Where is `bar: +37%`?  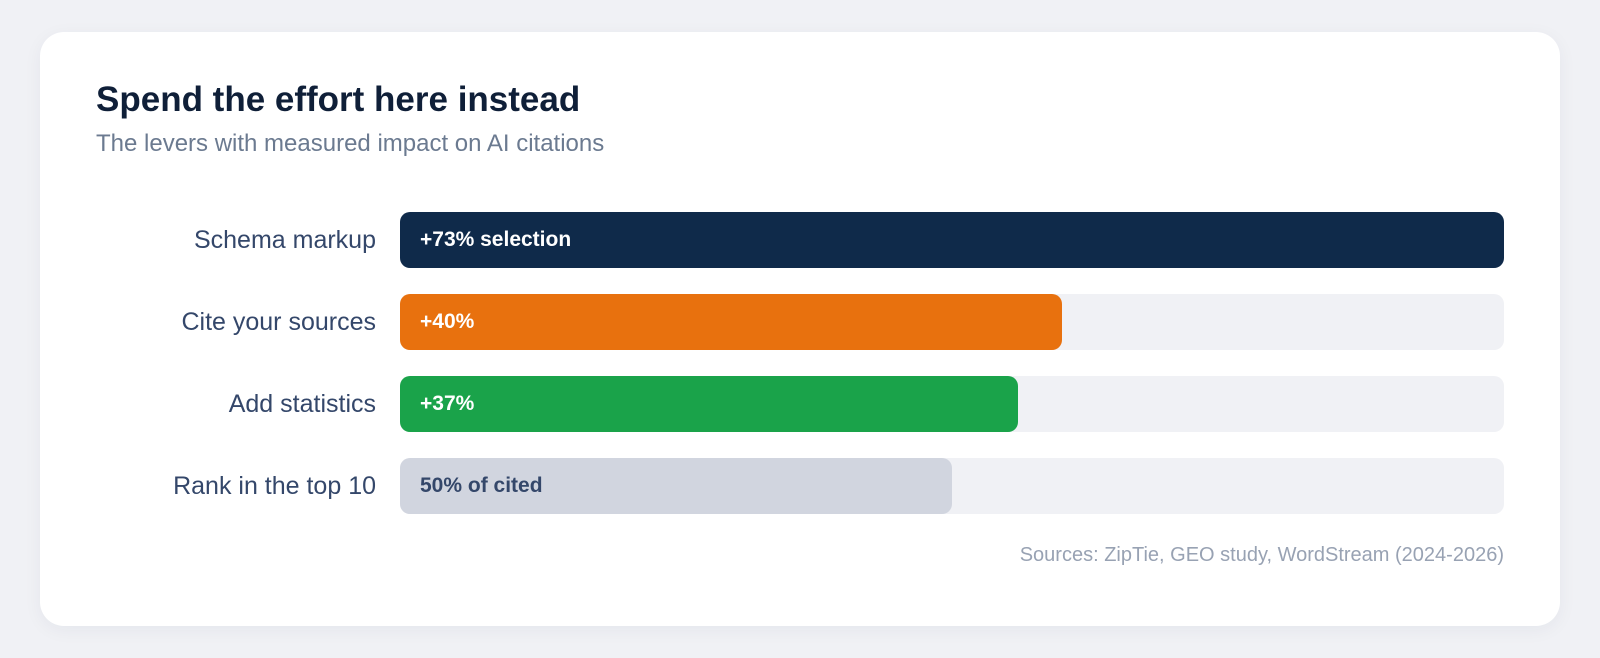
bar: +37% is located at coordinates (709, 404).